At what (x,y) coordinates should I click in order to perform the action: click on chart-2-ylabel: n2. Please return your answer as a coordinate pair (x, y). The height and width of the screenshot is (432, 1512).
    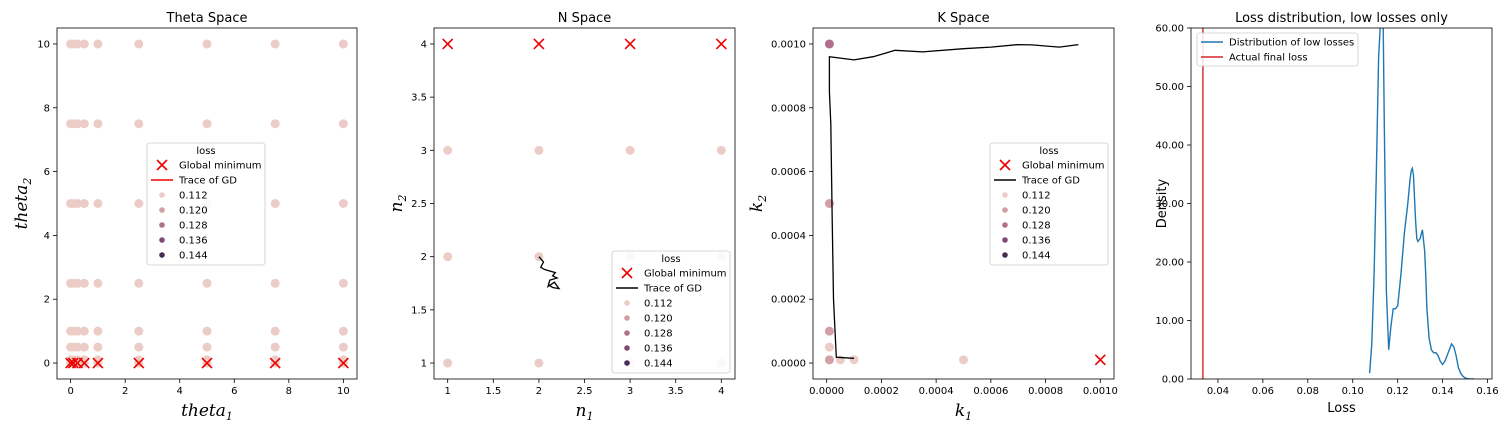
    Looking at the image, I should click on (398, 204).